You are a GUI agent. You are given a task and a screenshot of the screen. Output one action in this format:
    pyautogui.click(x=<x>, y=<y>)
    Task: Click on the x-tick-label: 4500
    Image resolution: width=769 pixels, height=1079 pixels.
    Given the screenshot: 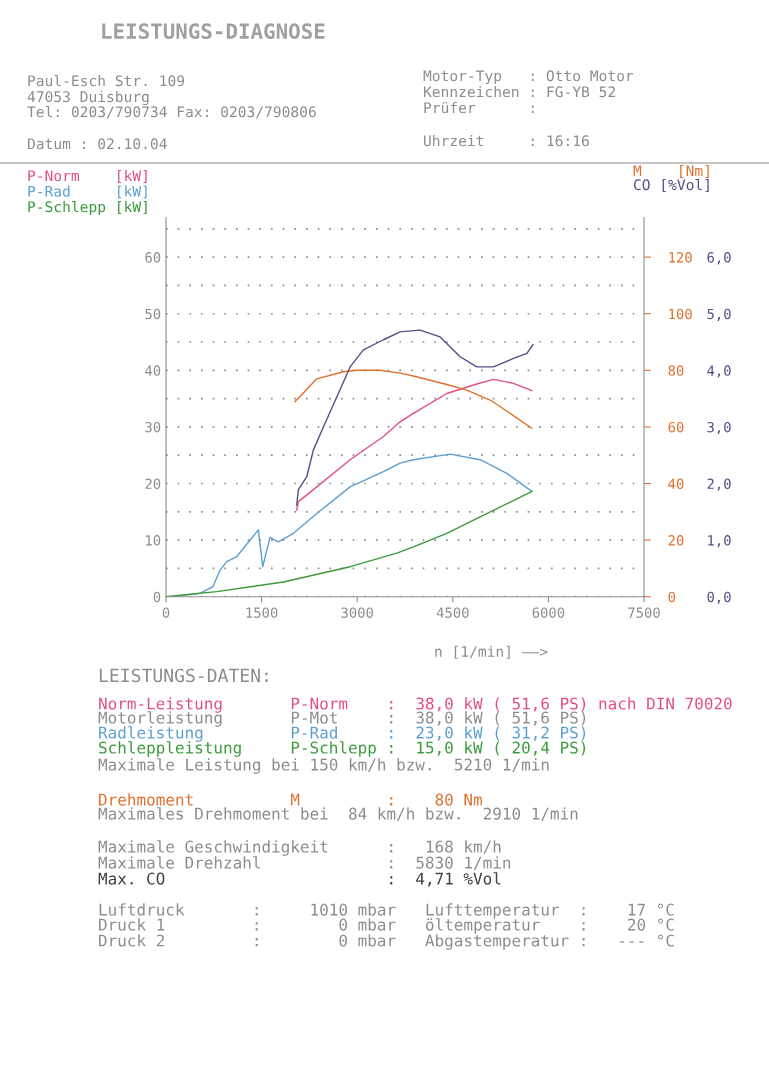 What is the action you would take?
    pyautogui.click(x=452, y=612)
    